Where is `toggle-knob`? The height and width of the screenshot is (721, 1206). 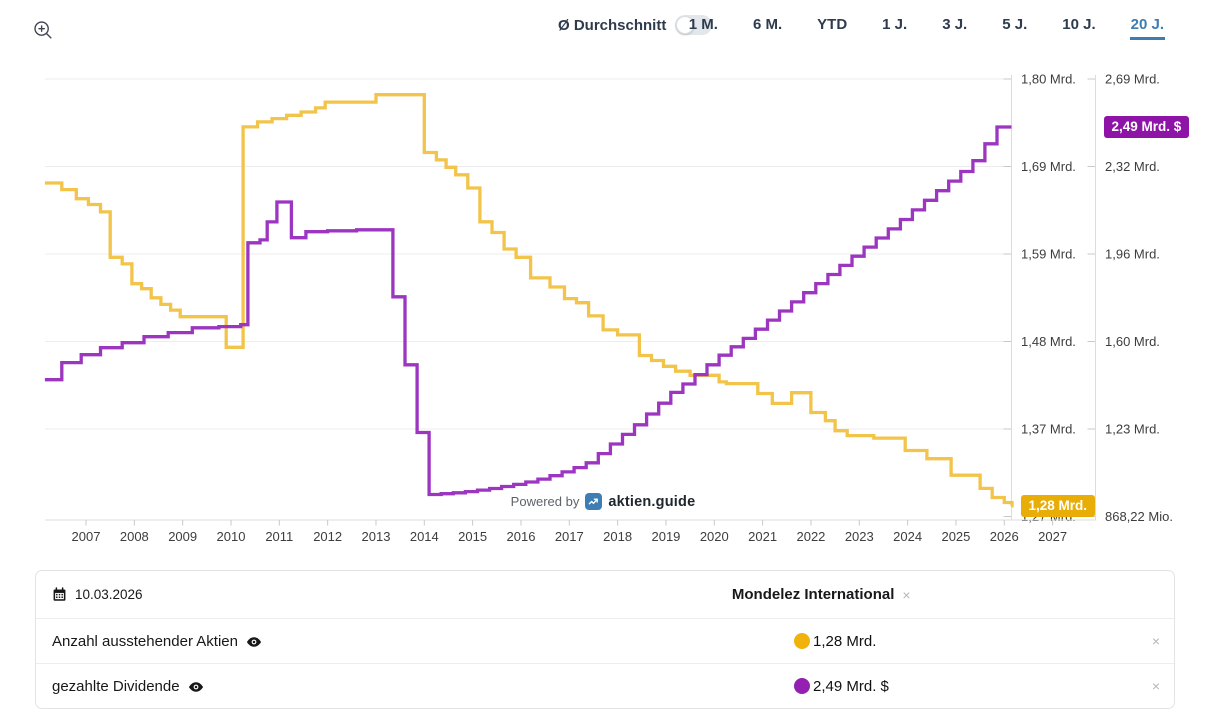 toggle-knob is located at coordinates (685, 25).